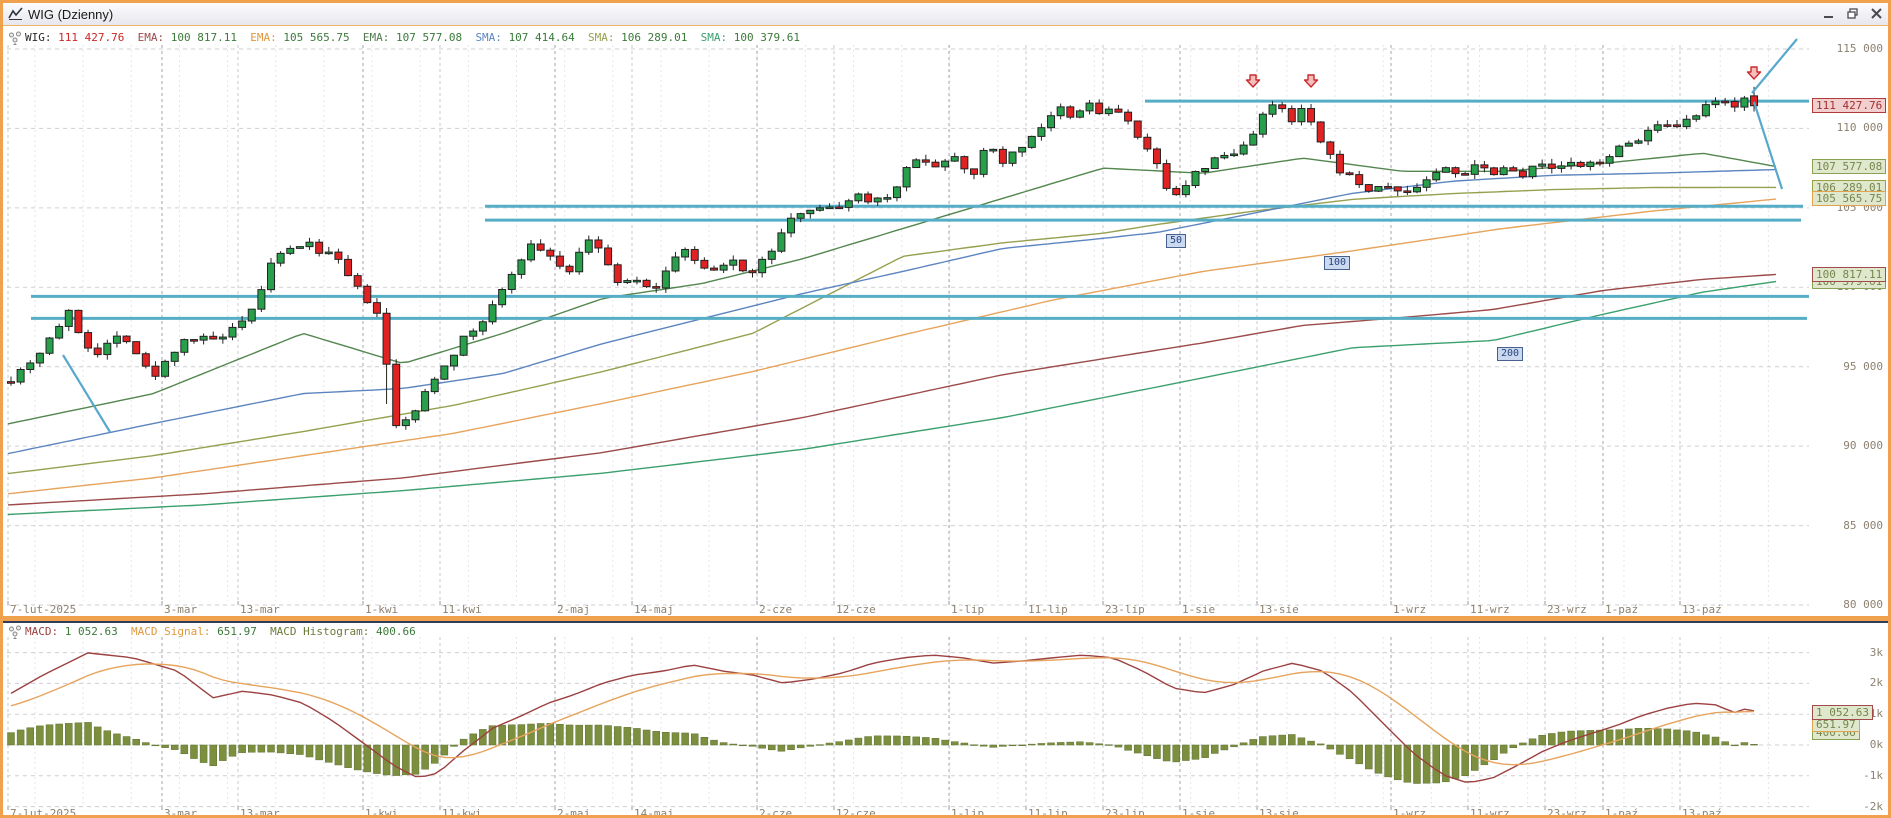 This screenshot has width=1891, height=818. I want to click on legend-label: EMA:, so click(379, 37).